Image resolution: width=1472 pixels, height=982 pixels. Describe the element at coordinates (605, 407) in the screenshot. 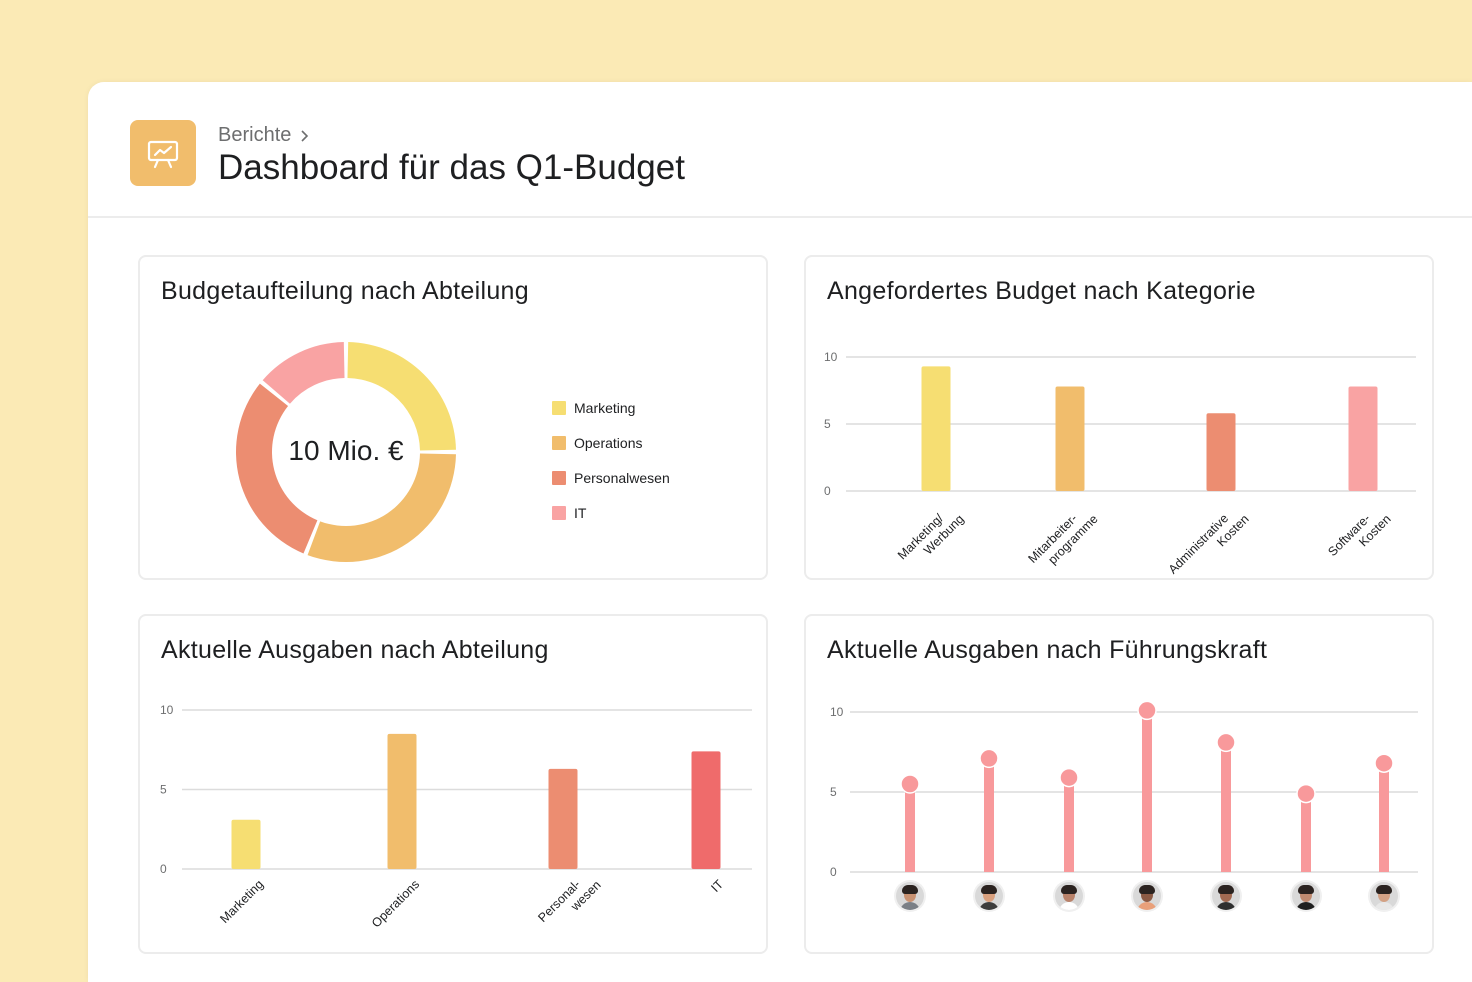

I see `legend-label: Marketing` at that location.